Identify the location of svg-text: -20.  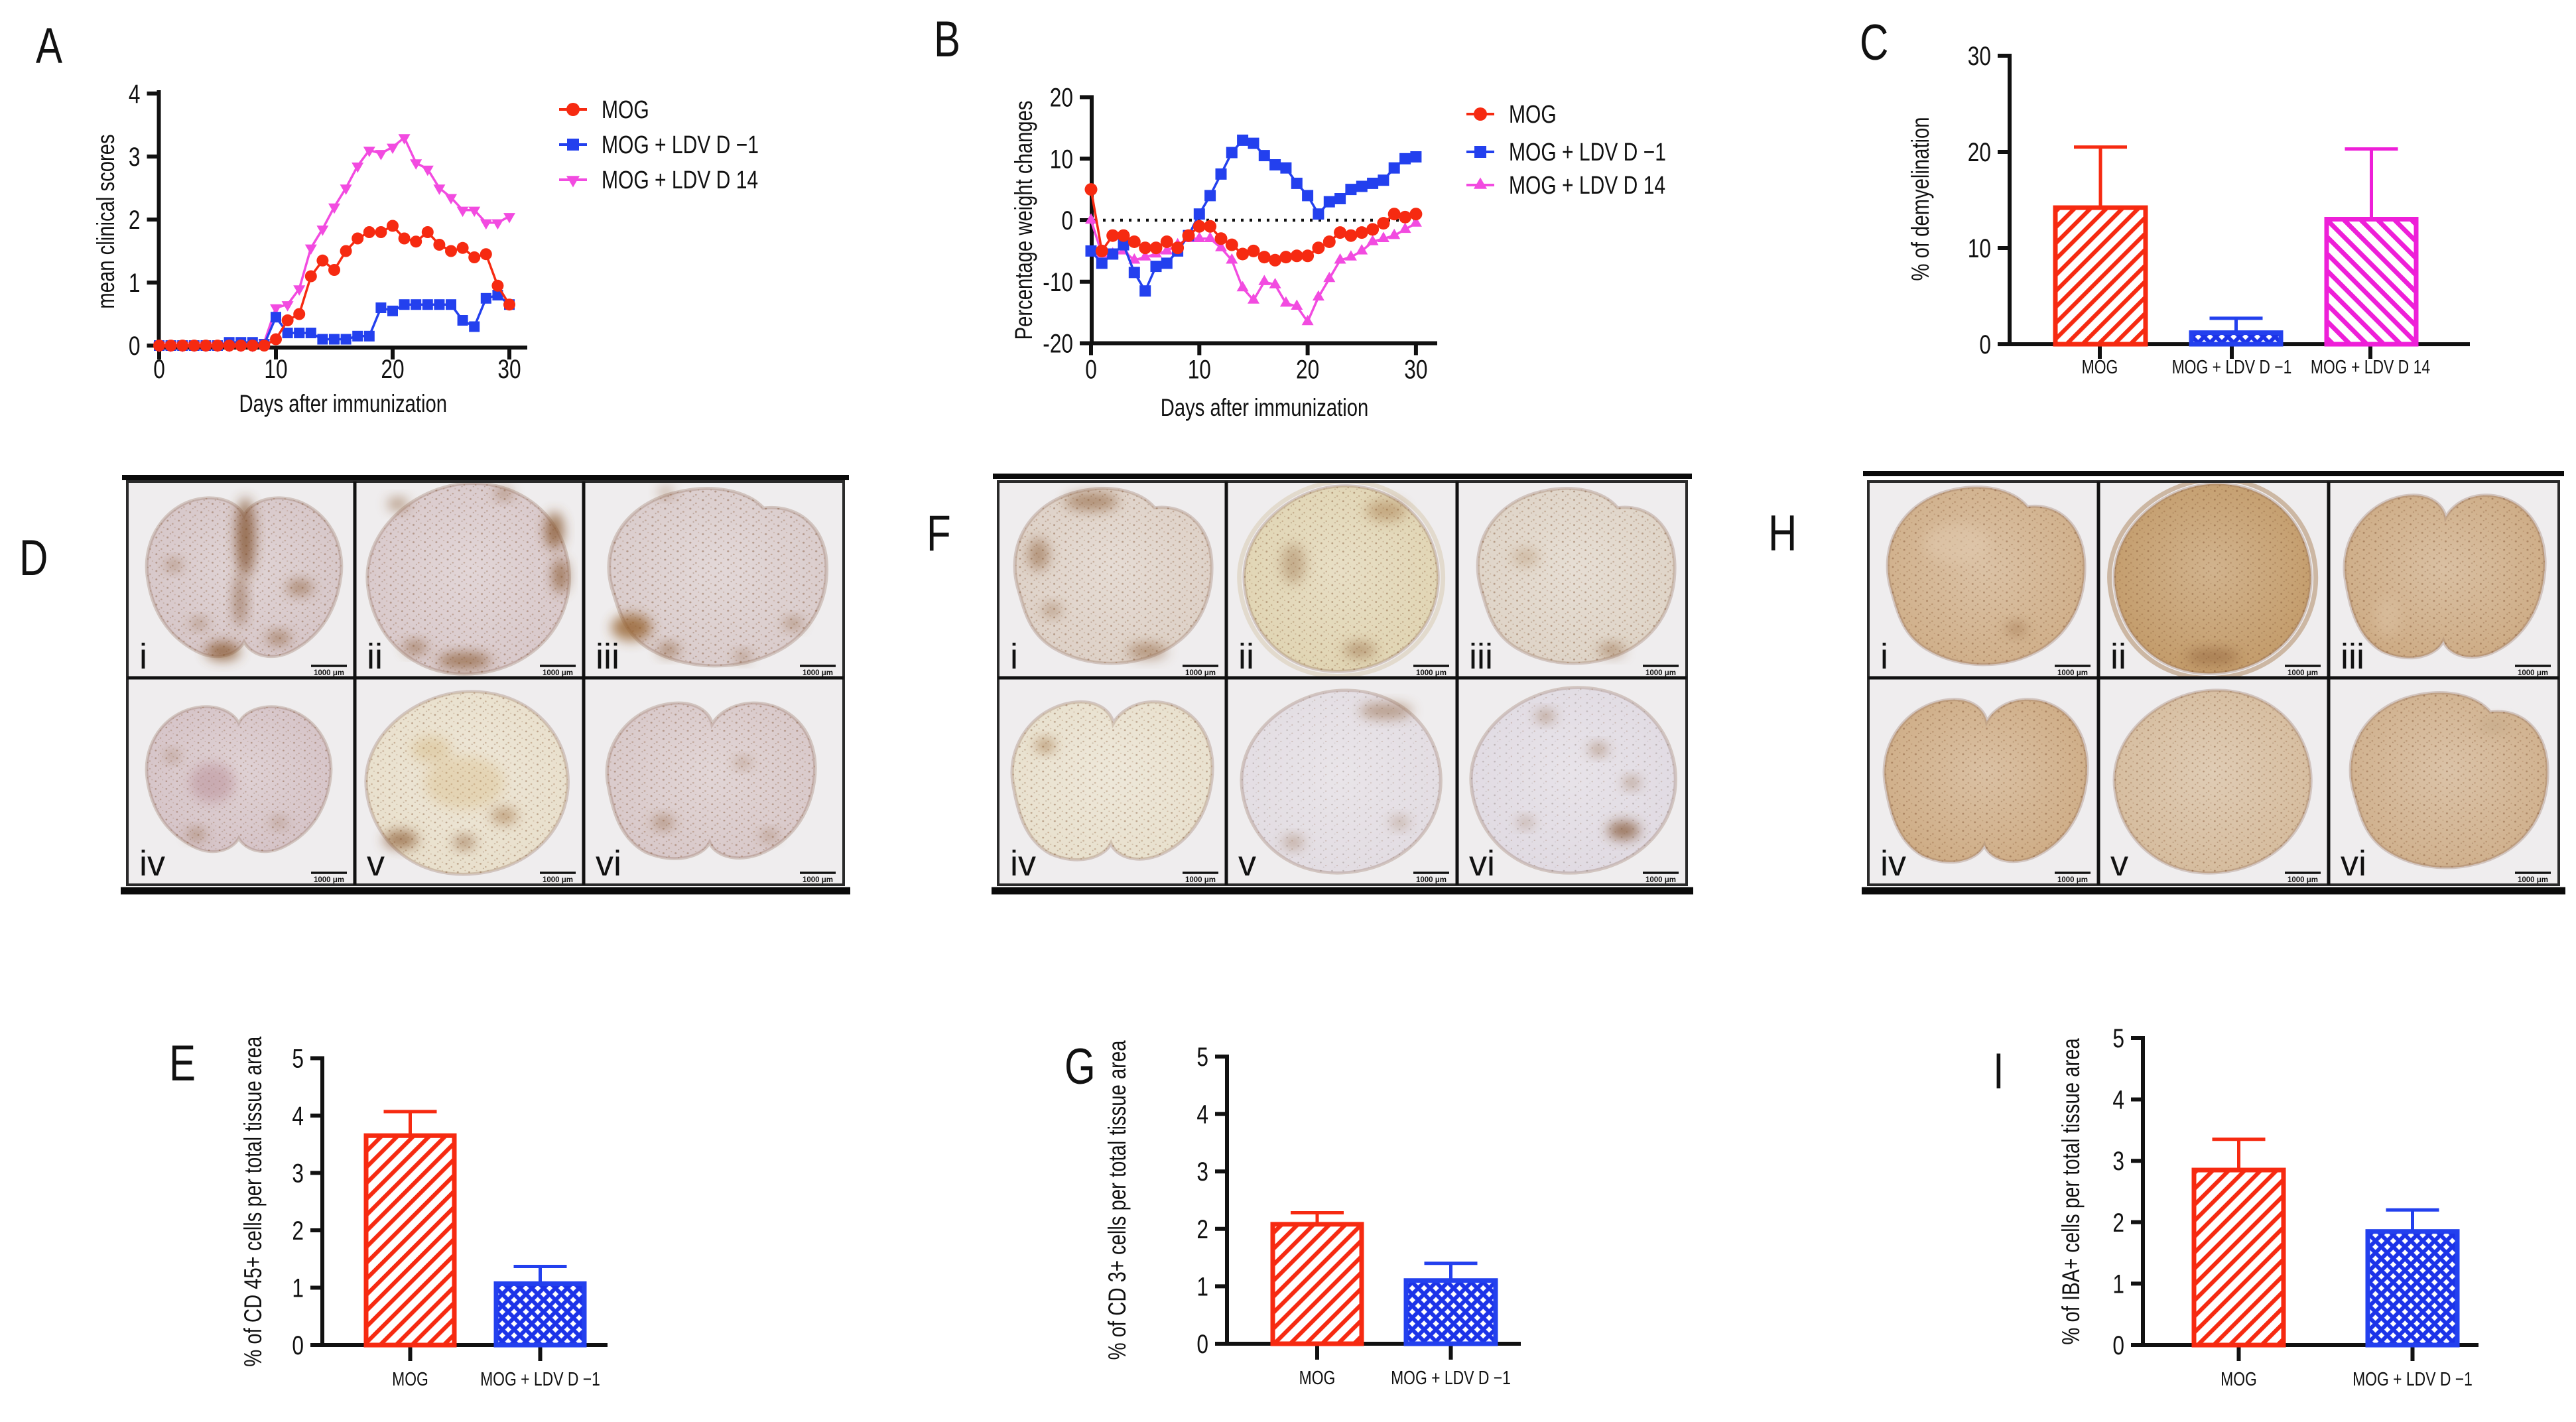
(1058, 344).